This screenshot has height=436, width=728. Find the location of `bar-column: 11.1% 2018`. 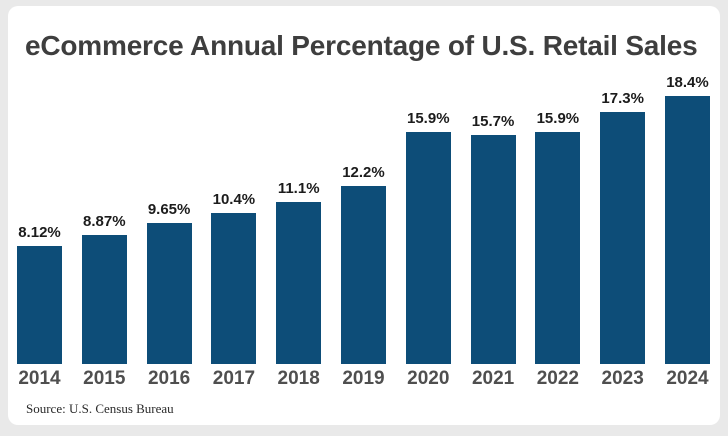

bar-column: 11.1% 2018 is located at coordinates (299, 284).